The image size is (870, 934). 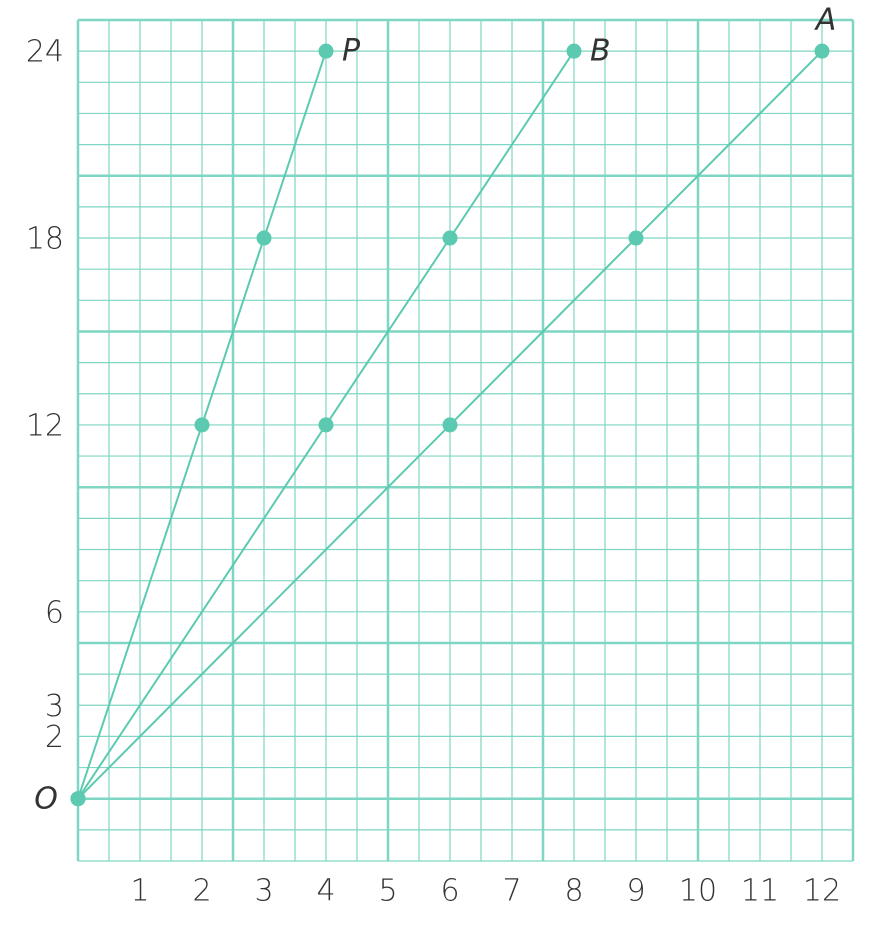 What do you see at coordinates (635, 891) in the screenshot?
I see `x-tick-label: 9` at bounding box center [635, 891].